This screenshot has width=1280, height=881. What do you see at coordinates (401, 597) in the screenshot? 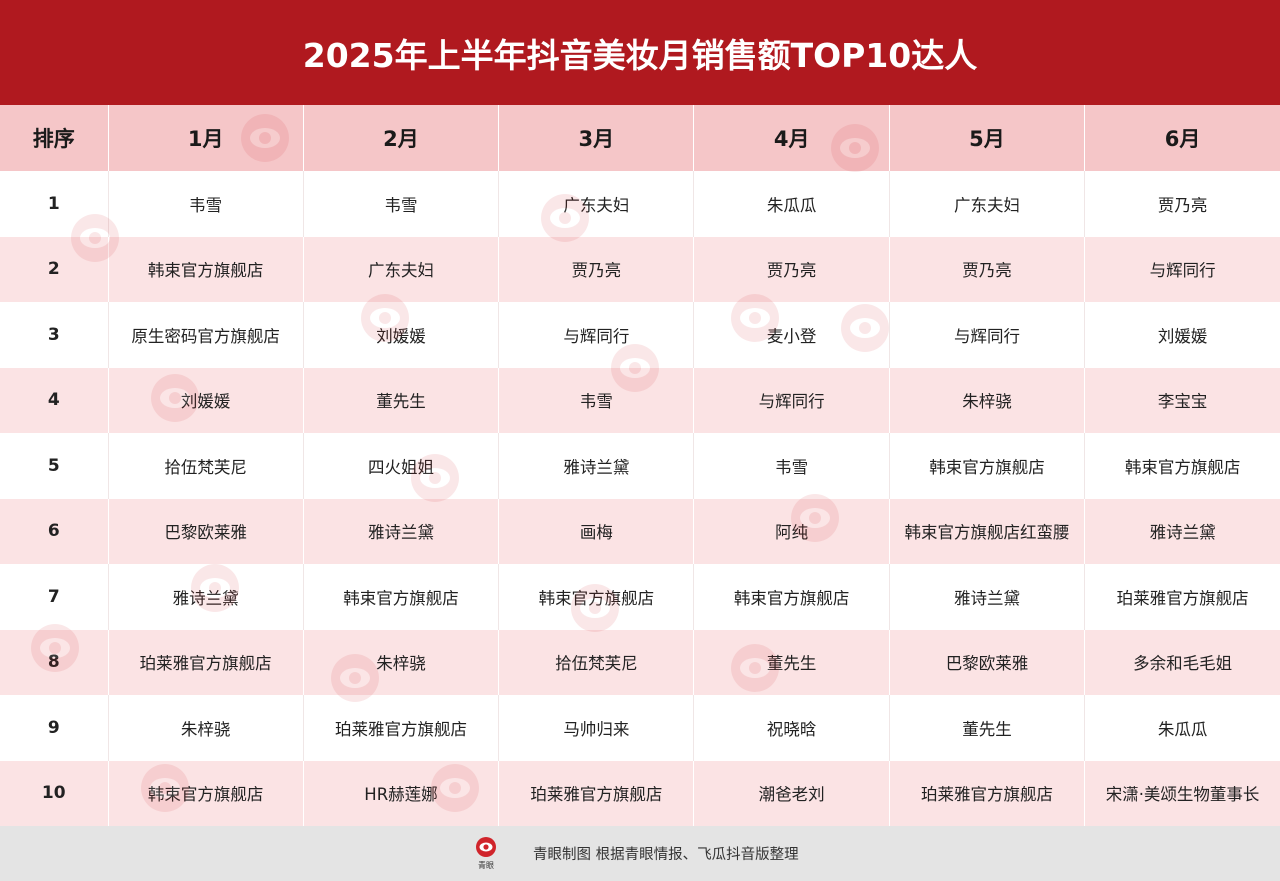
I see `influencer-cell-month-2: 韩束官方旗舰店` at bounding box center [401, 597].